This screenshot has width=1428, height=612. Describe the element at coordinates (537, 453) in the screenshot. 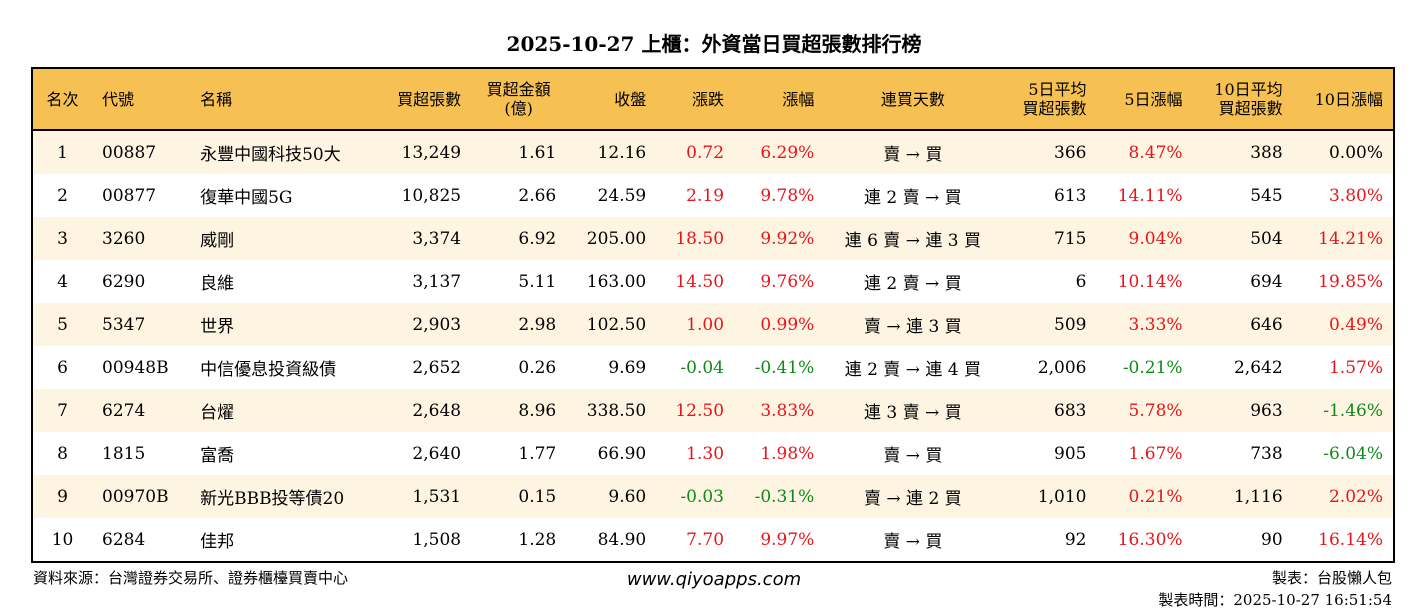

I see `table-cell: 1.77` at that location.